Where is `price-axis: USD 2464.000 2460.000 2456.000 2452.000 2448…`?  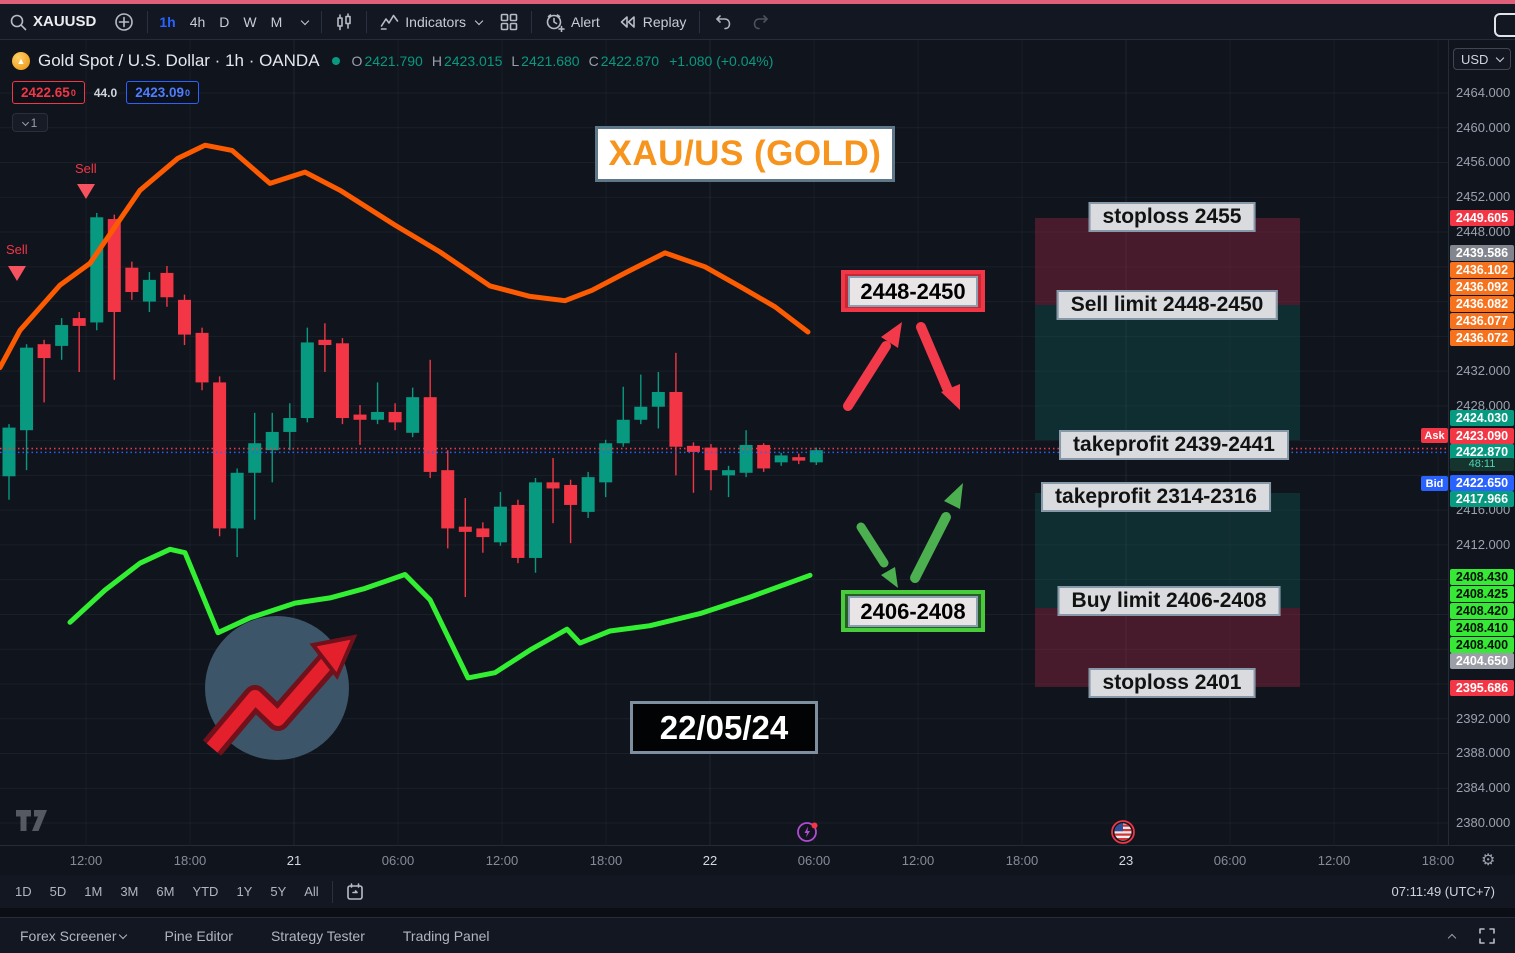 price-axis: USD 2464.000 2460.000 2456.000 2452.000 2448… is located at coordinates (1481, 442).